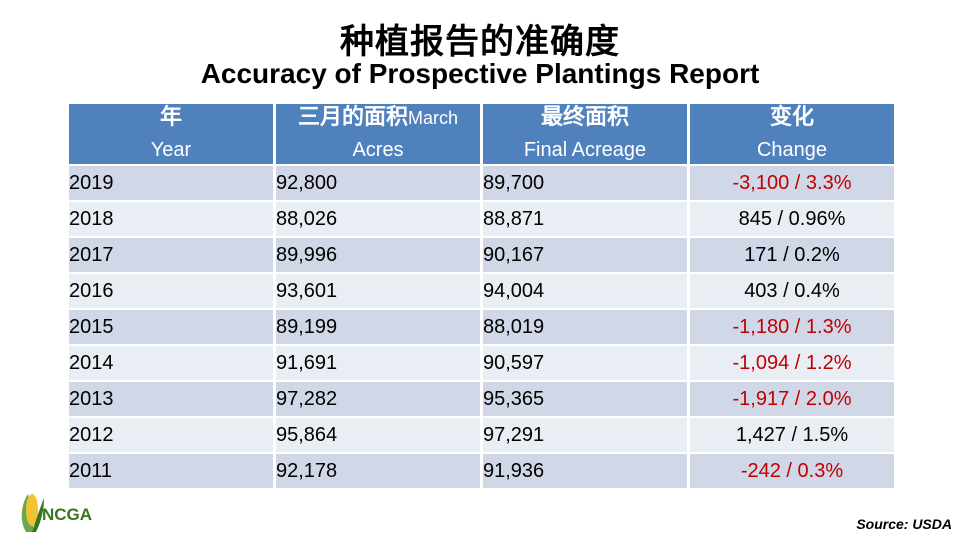 This screenshot has width=960, height=540. Describe the element at coordinates (791, 117) in the screenshot. I see `header-change-cn: 变化` at that location.